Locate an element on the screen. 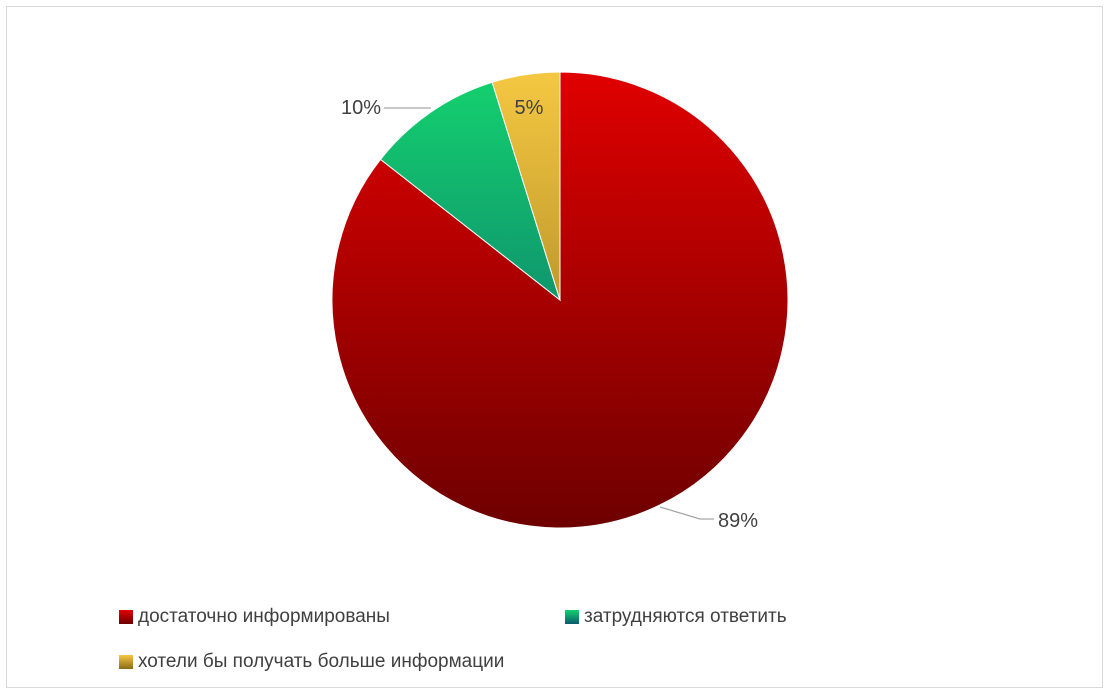  data-label: 5% is located at coordinates (529, 108).